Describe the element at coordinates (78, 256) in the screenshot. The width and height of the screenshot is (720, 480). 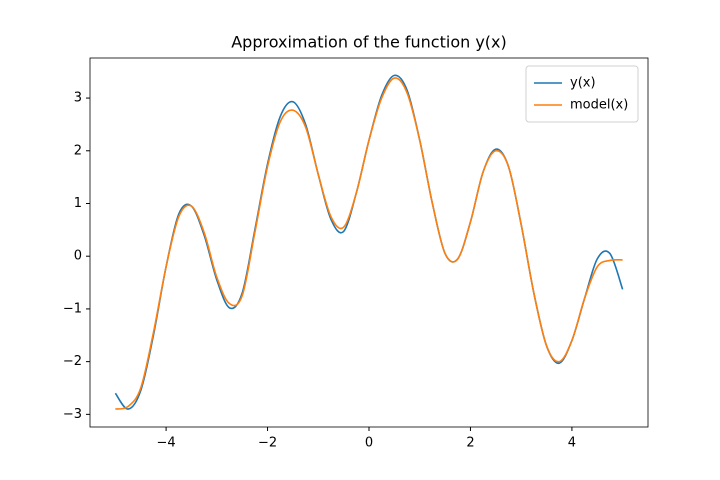
I see `y-tick-label: 0` at that location.